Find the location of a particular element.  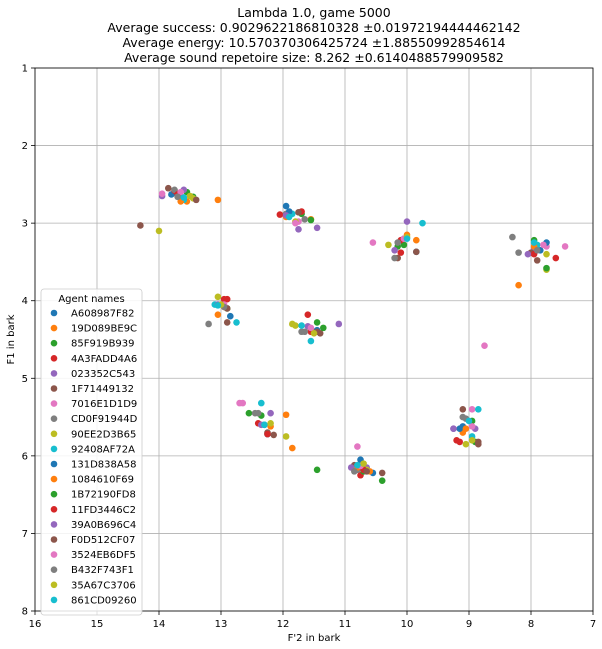

legend-marker-19D089BE9C is located at coordinates (54, 328).